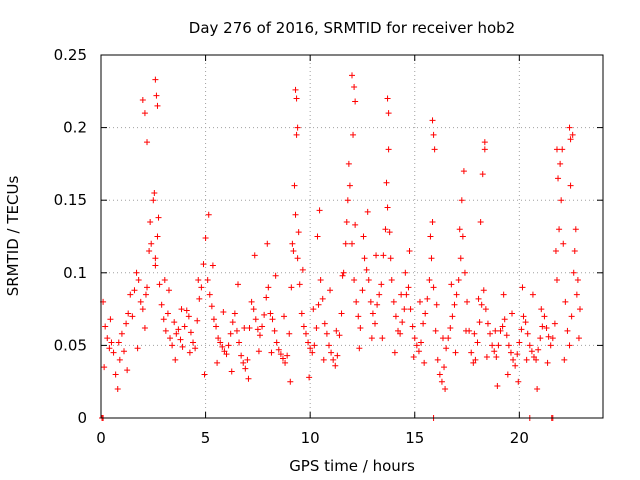 The image size is (640, 480). I want to click on y-tick-label: 0.2, so click(75, 128).